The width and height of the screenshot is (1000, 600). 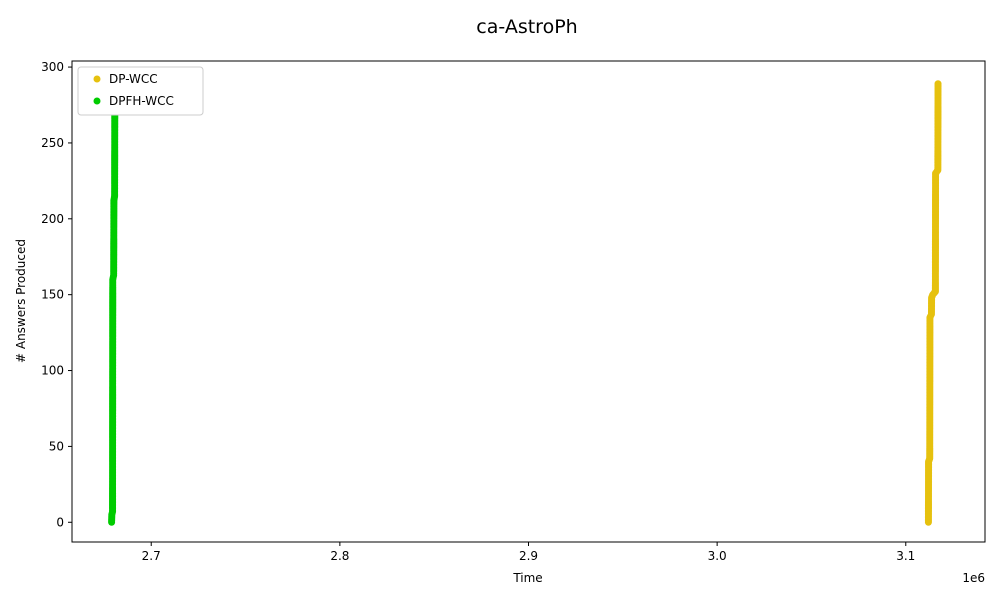 I want to click on y-tick-label: 50, so click(x=56, y=446).